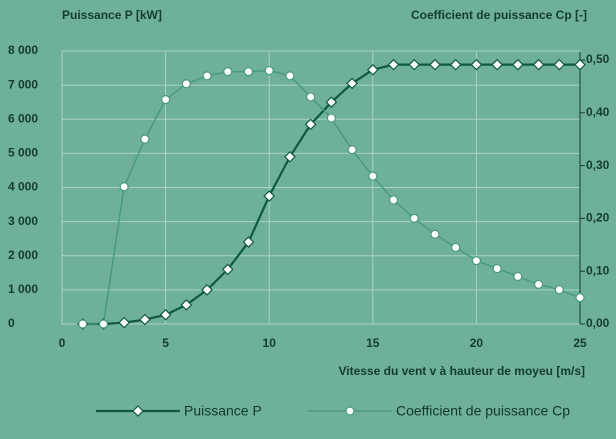 The image size is (616, 439). What do you see at coordinates (373, 343) in the screenshot?
I see `x-tick-label: 15` at bounding box center [373, 343].